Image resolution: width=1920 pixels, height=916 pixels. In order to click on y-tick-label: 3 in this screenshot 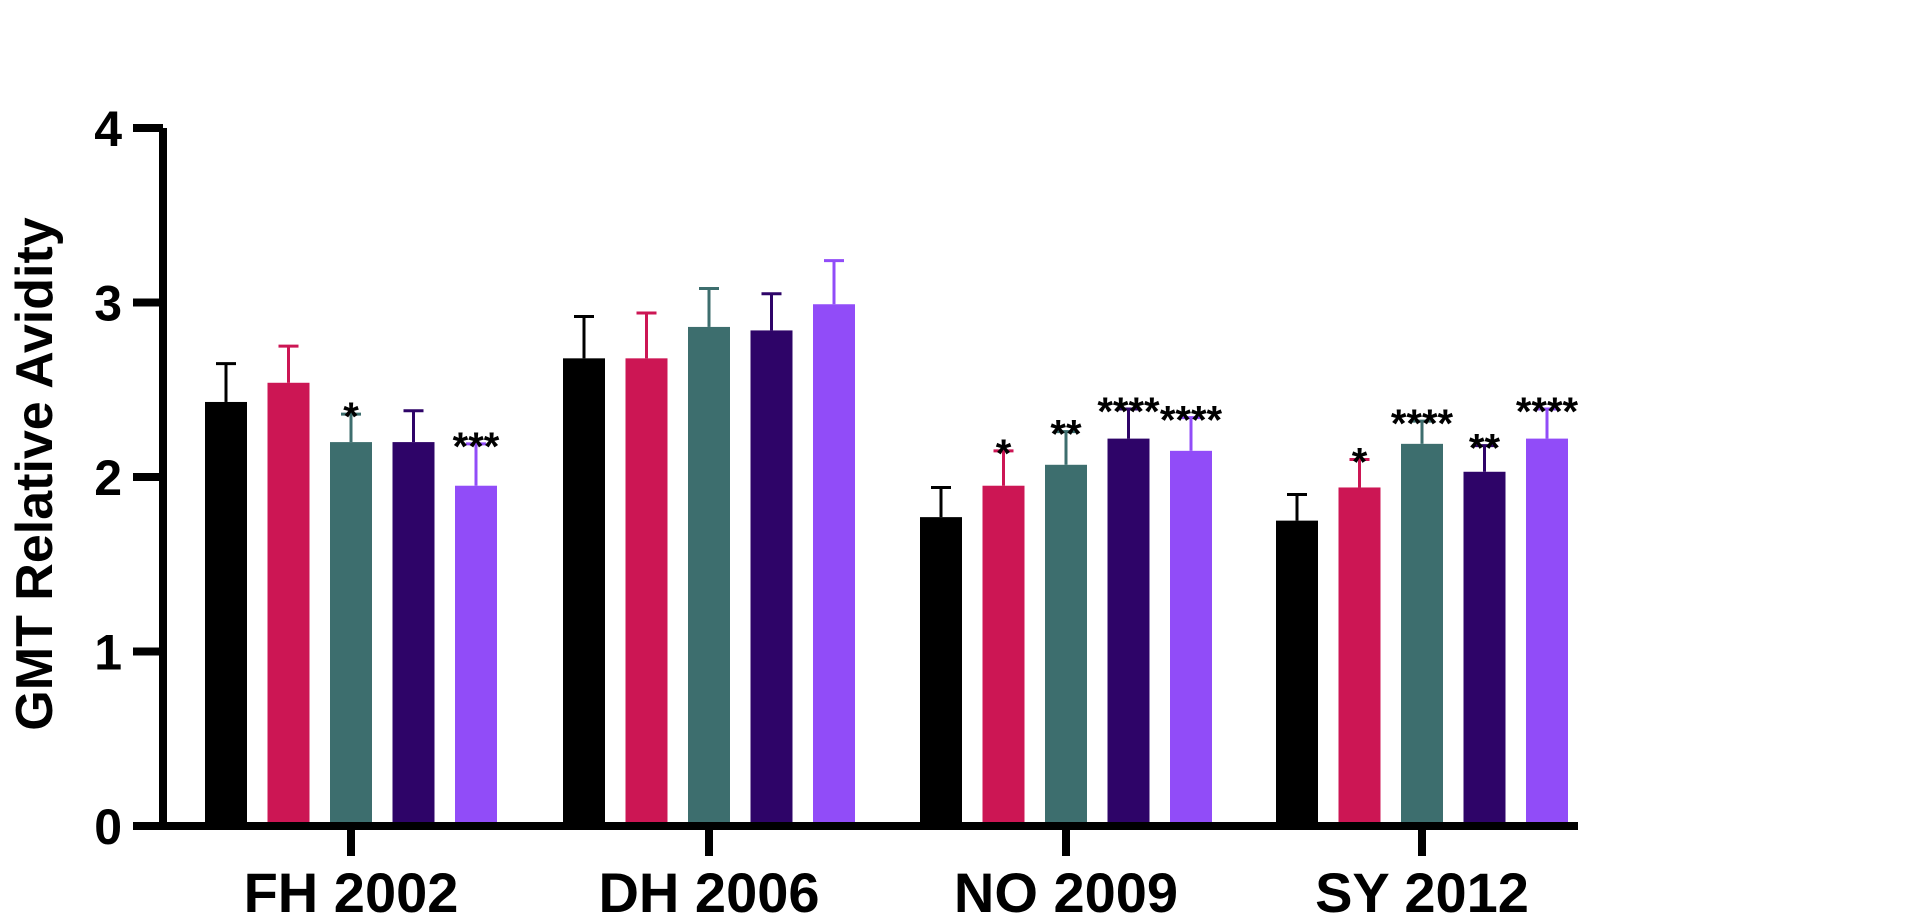, I will do `click(108, 304)`.